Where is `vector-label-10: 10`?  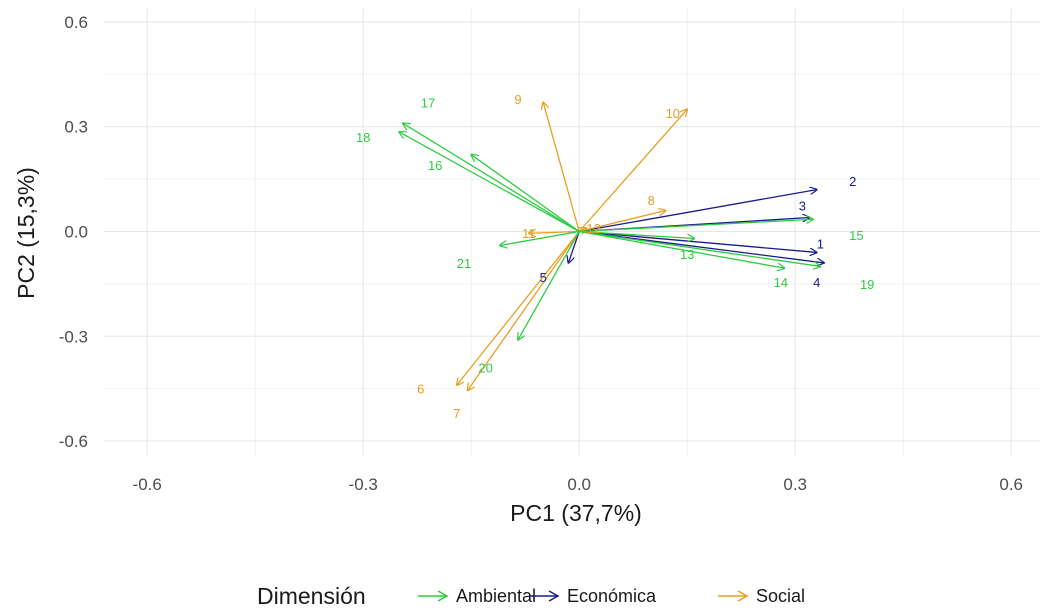
vector-label-10: 10 is located at coordinates (673, 113).